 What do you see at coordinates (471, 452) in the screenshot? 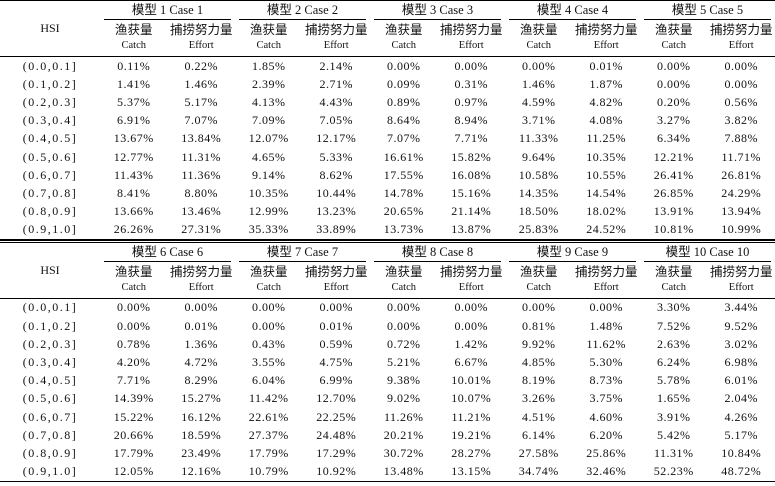
I see `cell-value: 28.27%` at bounding box center [471, 452].